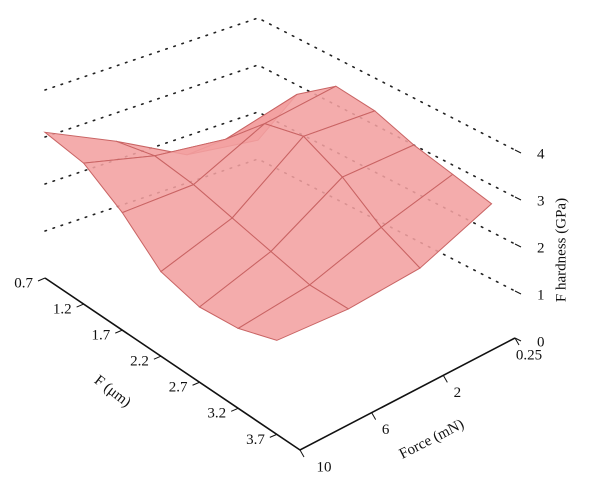 The height and width of the screenshot is (493, 600). What do you see at coordinates (324, 467) in the screenshot?
I see `y-tick-label: 10` at bounding box center [324, 467].